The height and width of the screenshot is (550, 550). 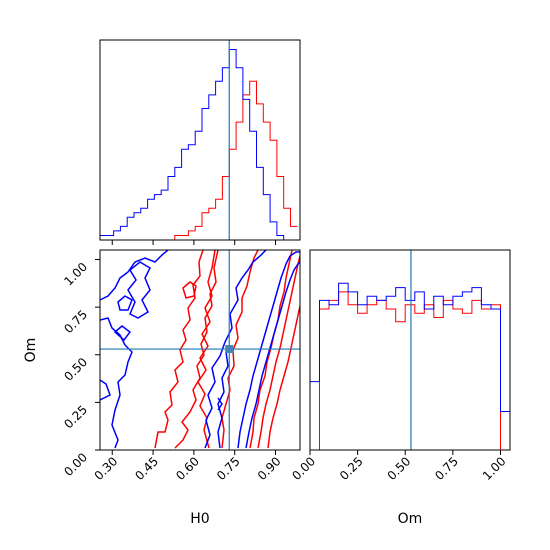 I want to click on contour-b-mid, so click(x=235, y=349).